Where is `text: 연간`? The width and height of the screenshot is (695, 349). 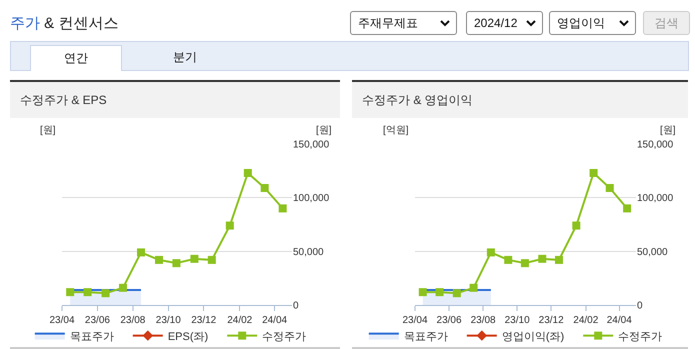
text: 연간 is located at coordinates (76, 58).